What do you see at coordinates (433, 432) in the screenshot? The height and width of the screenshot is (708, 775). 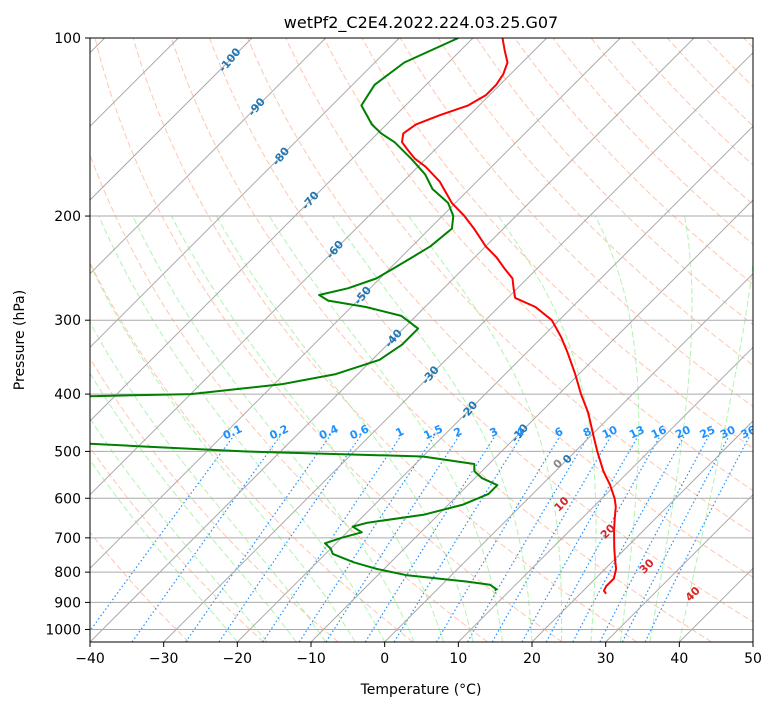 I see `mixing-ratio-label: 1.5` at bounding box center [433, 432].